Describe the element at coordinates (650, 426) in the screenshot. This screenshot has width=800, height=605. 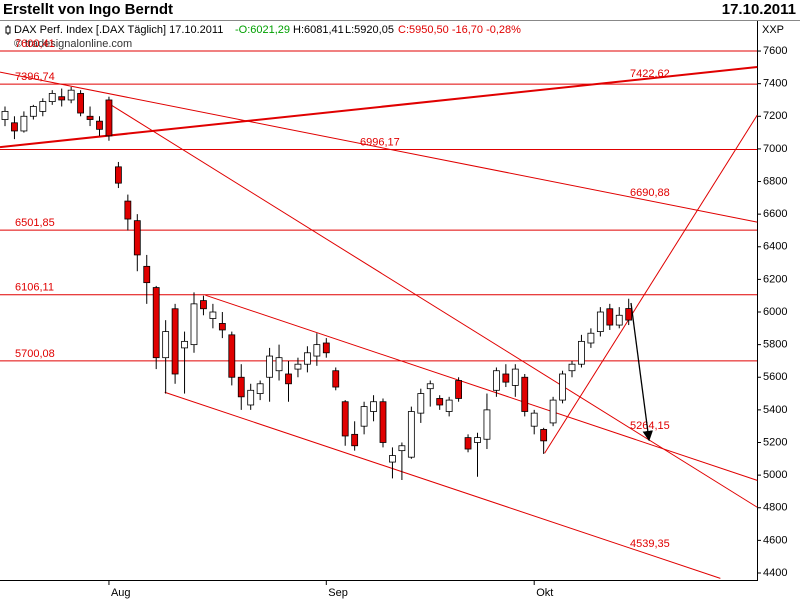
I see `trend-label: 5264,15` at that location.